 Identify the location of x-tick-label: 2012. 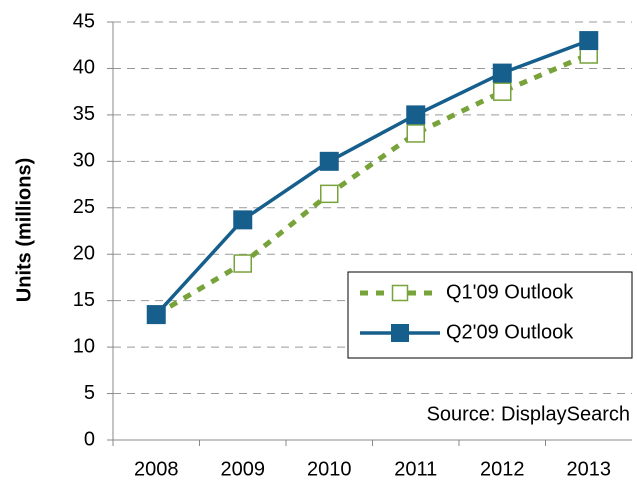
(502, 469).